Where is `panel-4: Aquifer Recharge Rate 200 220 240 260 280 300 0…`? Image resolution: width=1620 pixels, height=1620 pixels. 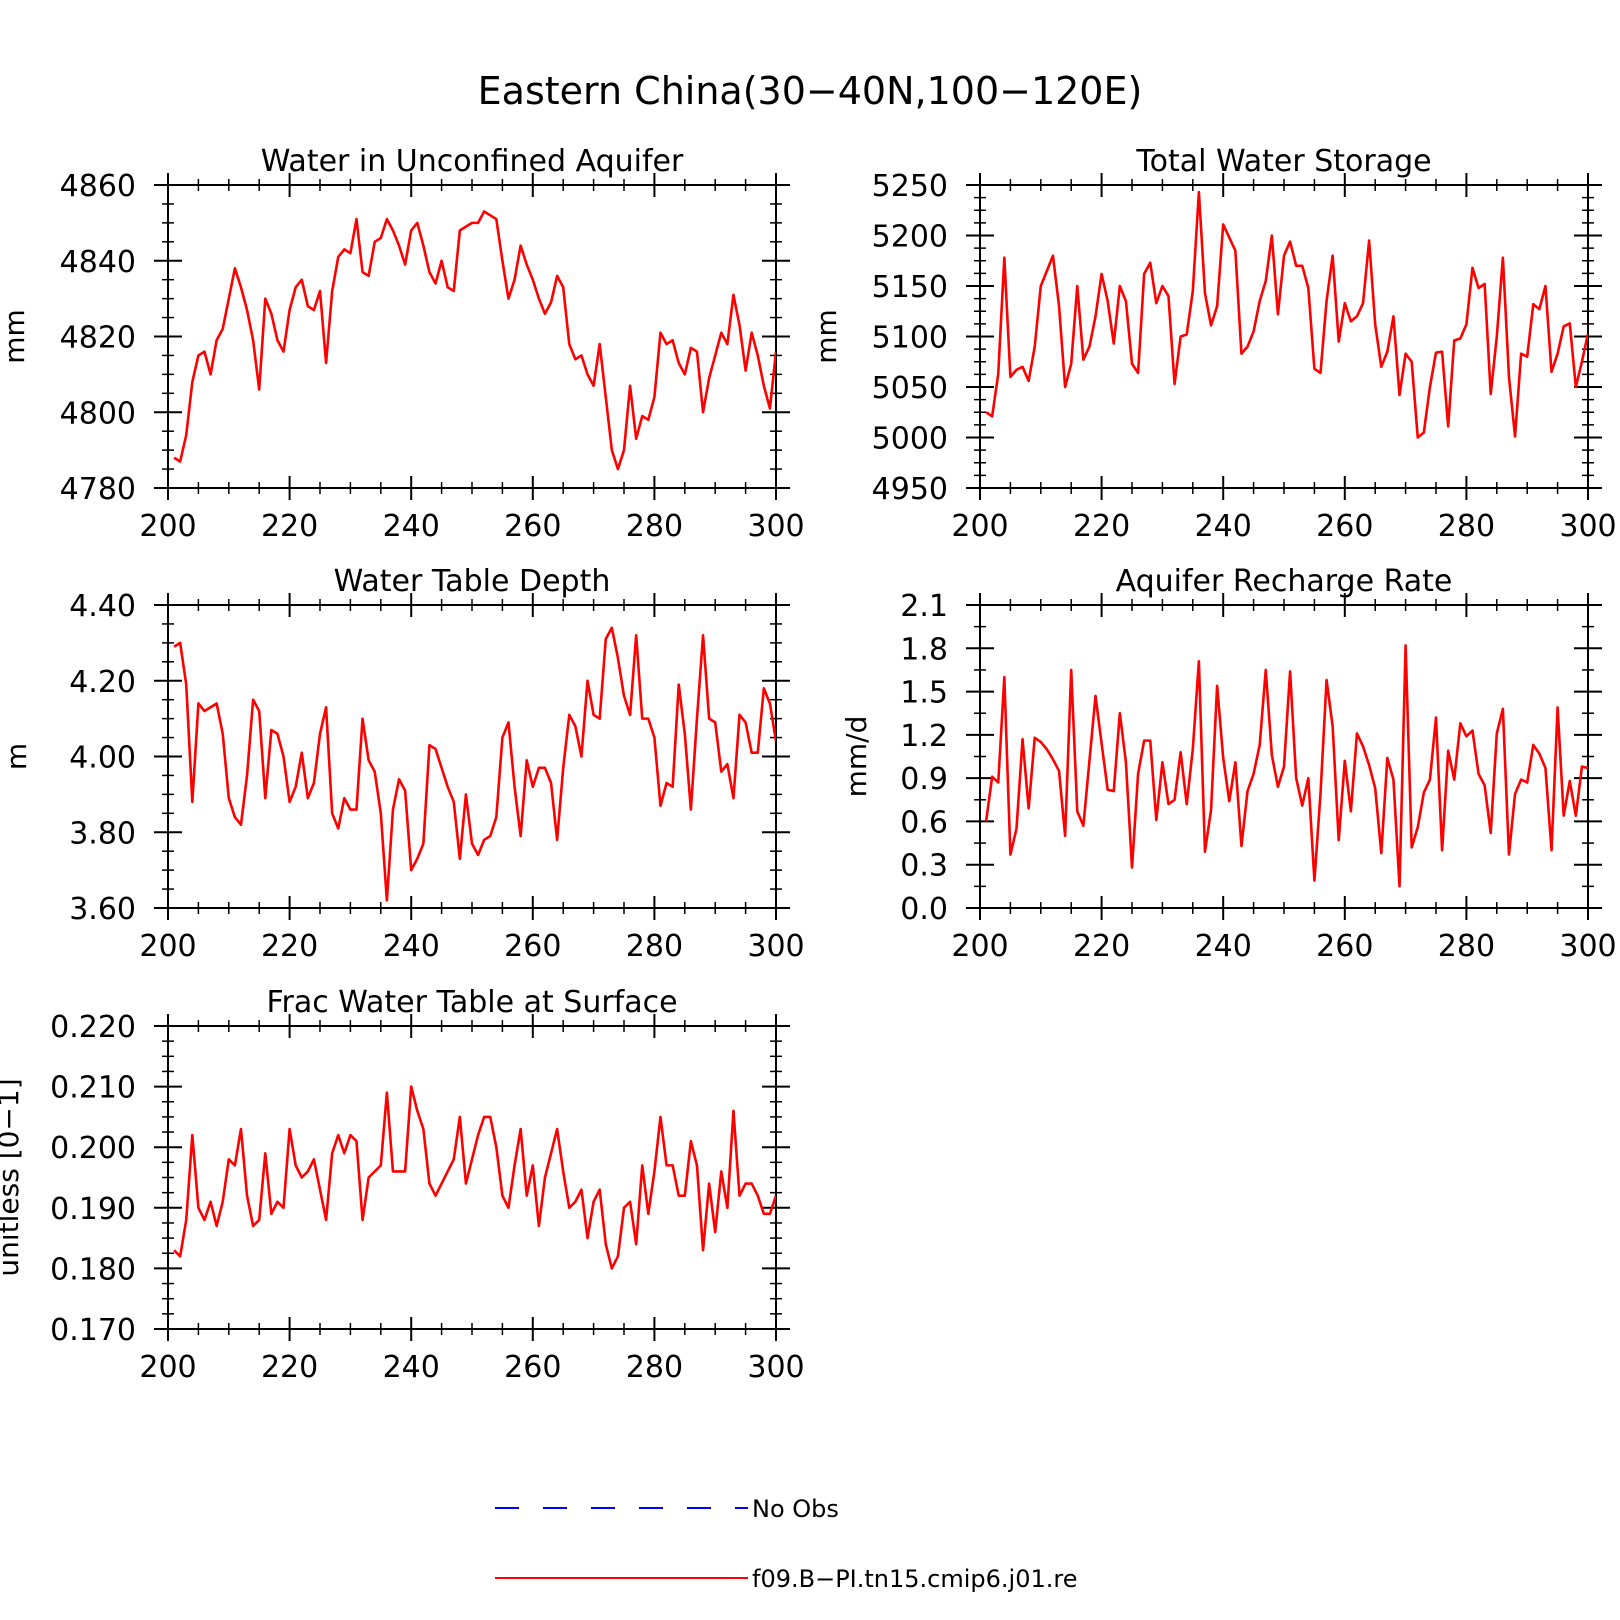 panel-4: Aquifer Recharge Rate 200 220 240 260 280 300 0… is located at coordinates (1228, 764).